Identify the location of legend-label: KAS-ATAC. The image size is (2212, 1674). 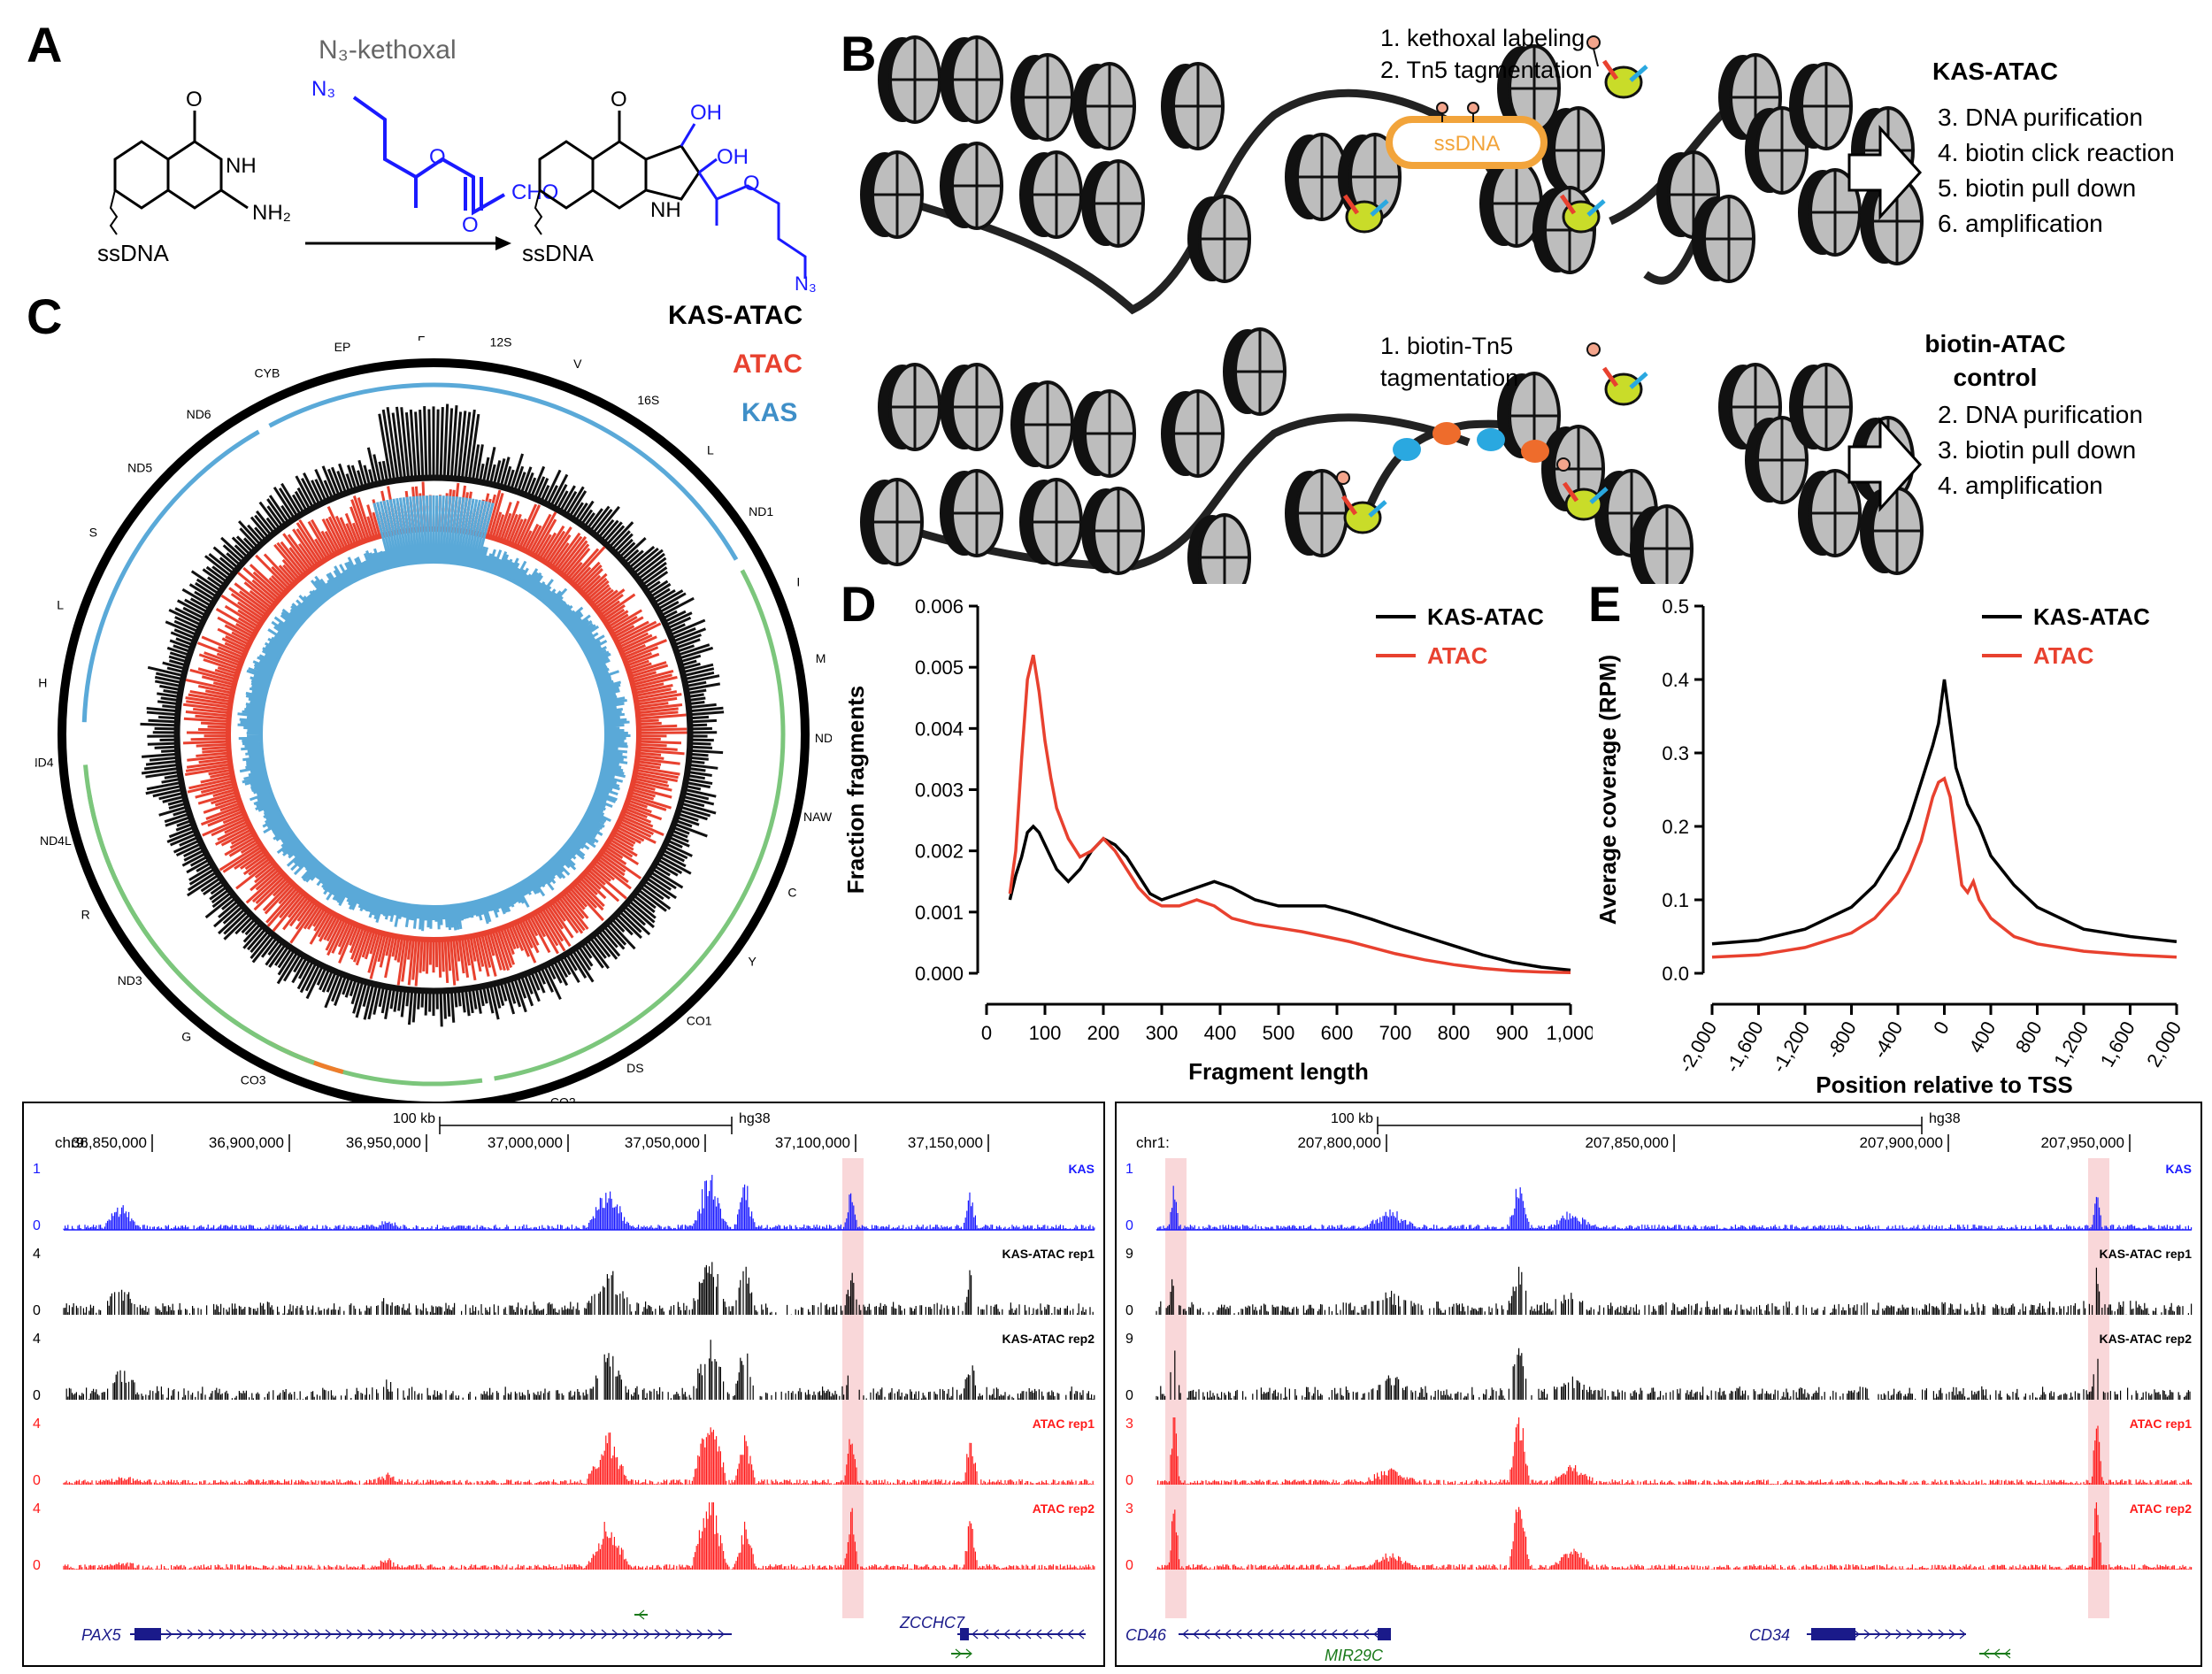
(1486, 616).